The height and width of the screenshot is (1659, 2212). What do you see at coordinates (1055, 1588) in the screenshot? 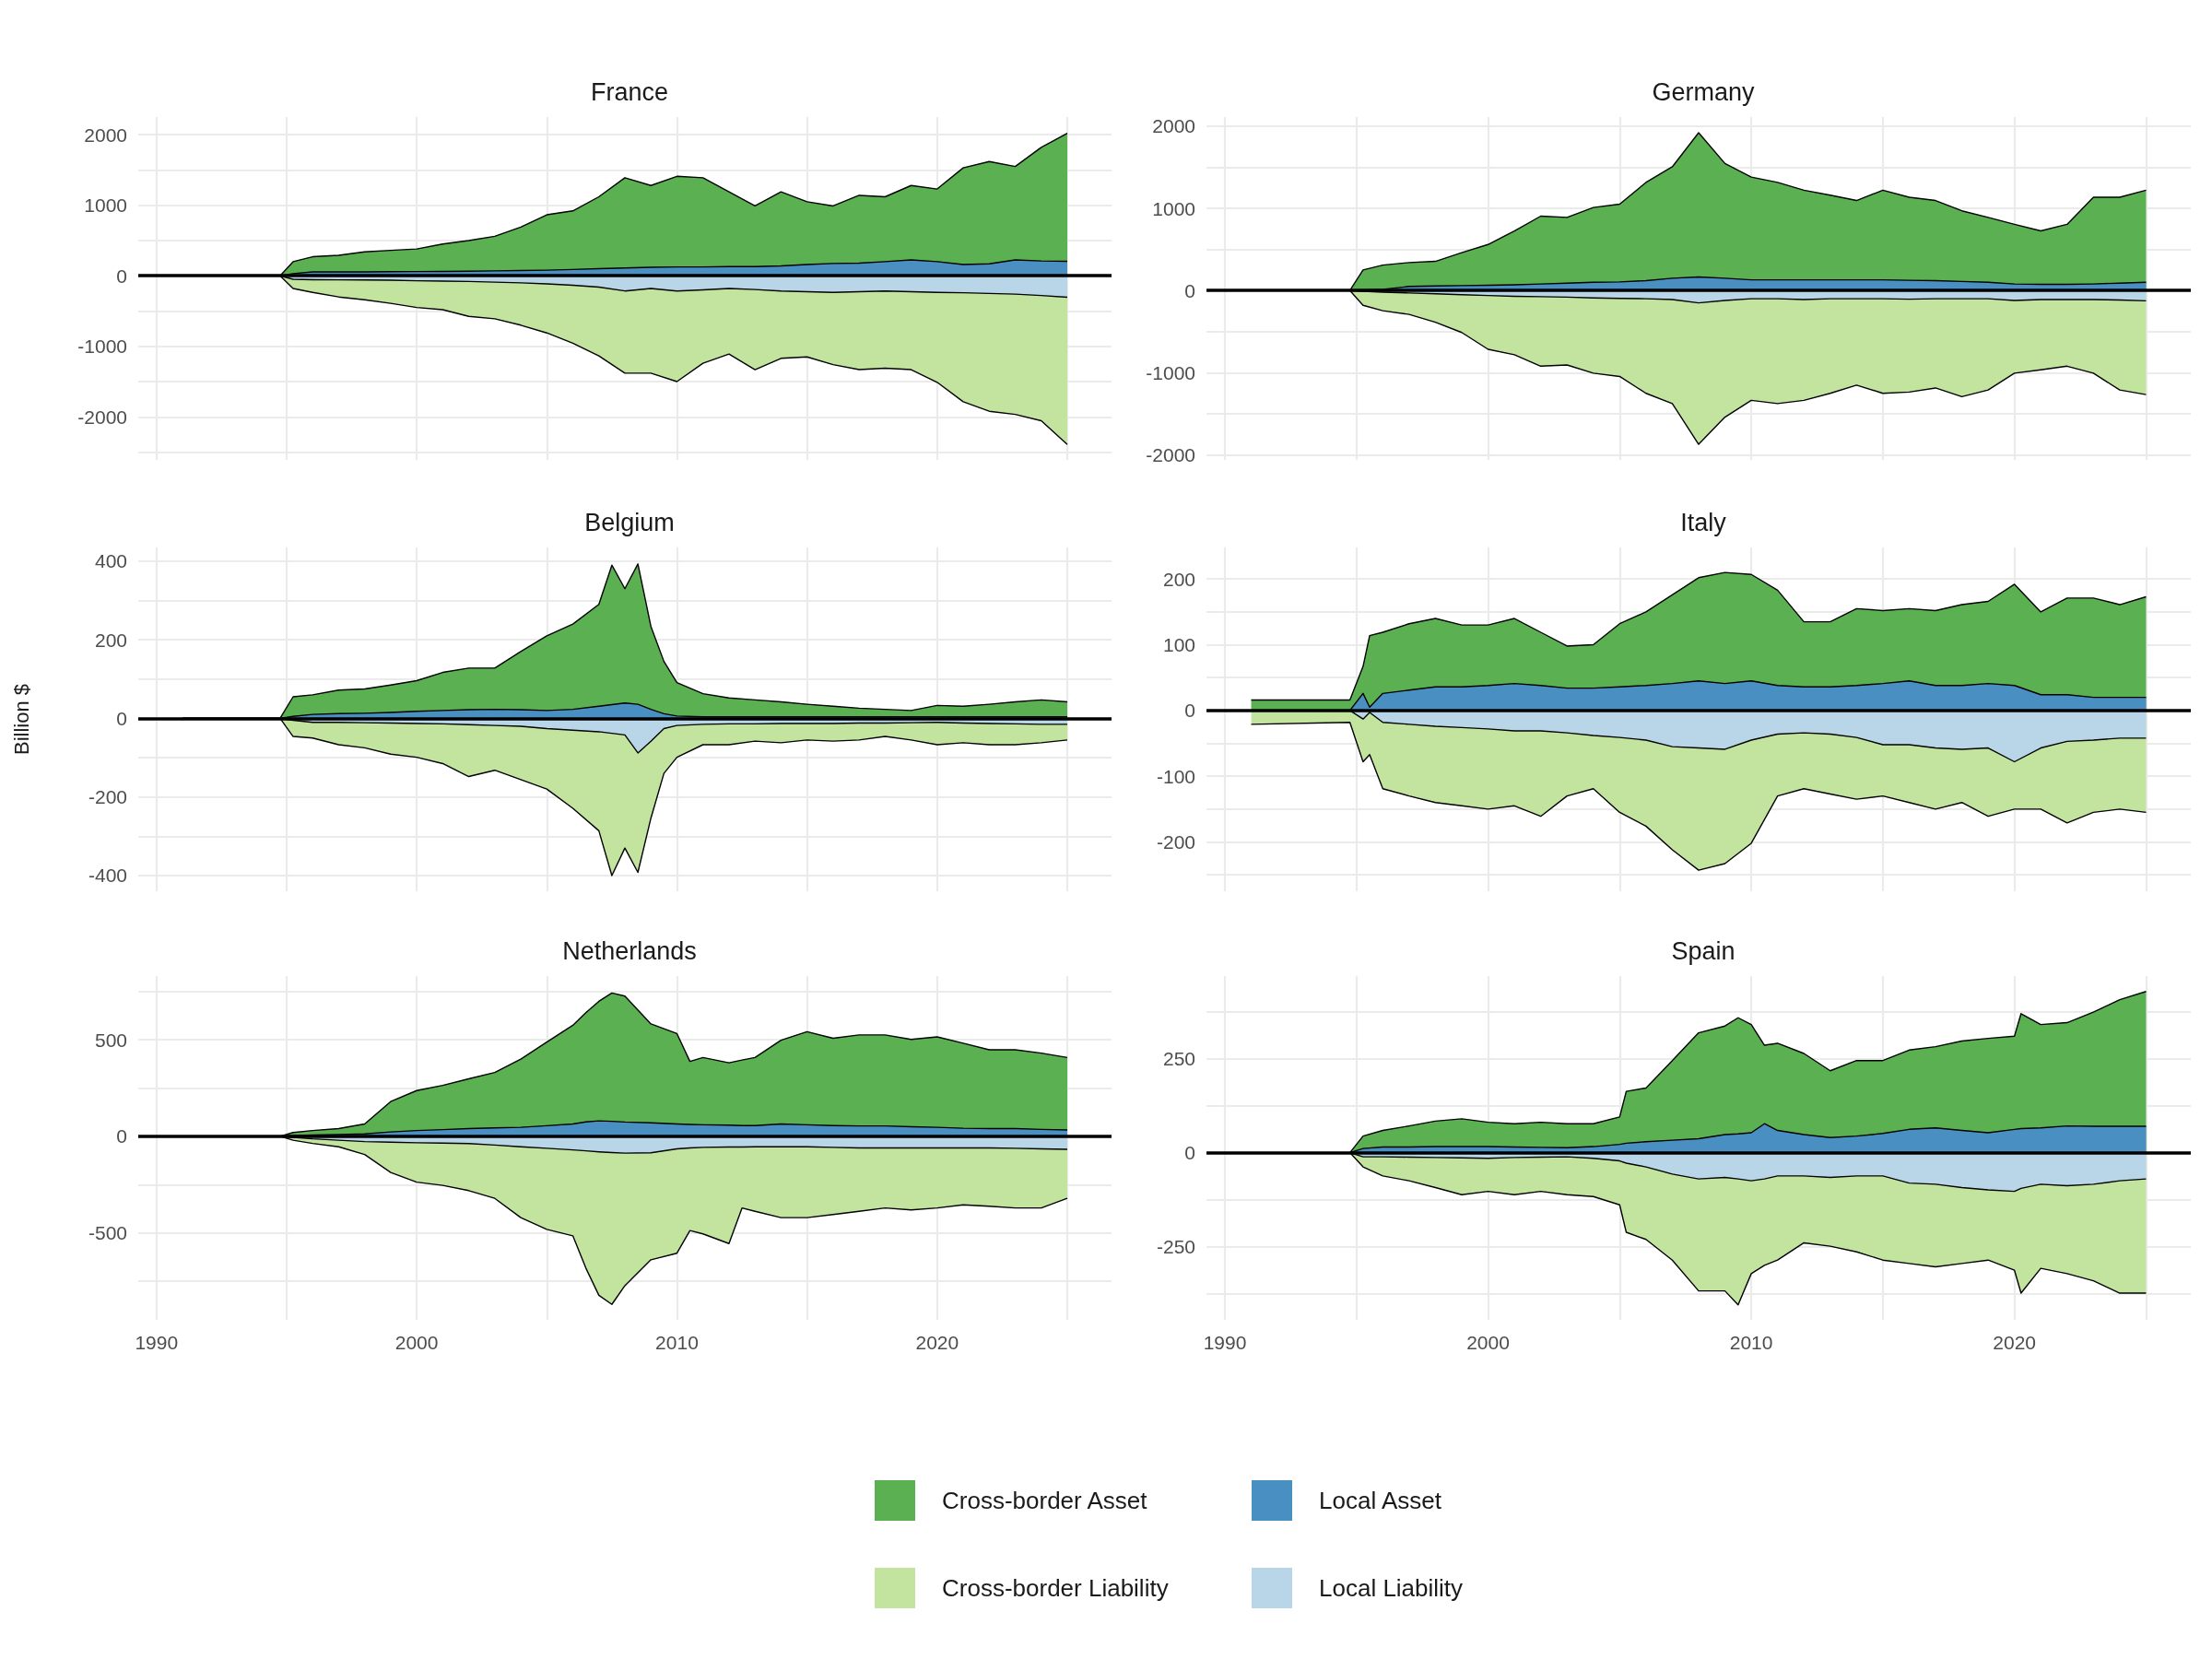
I see `legend-label: Cross-border Liability` at bounding box center [1055, 1588].